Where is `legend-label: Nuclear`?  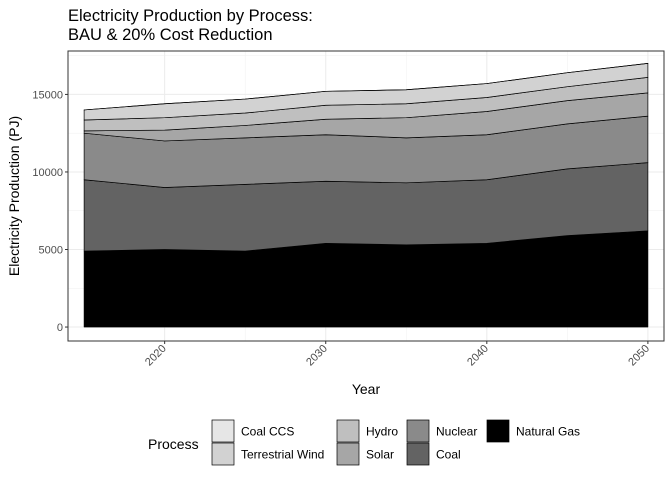
legend-label: Nuclear is located at coordinates (456, 432).